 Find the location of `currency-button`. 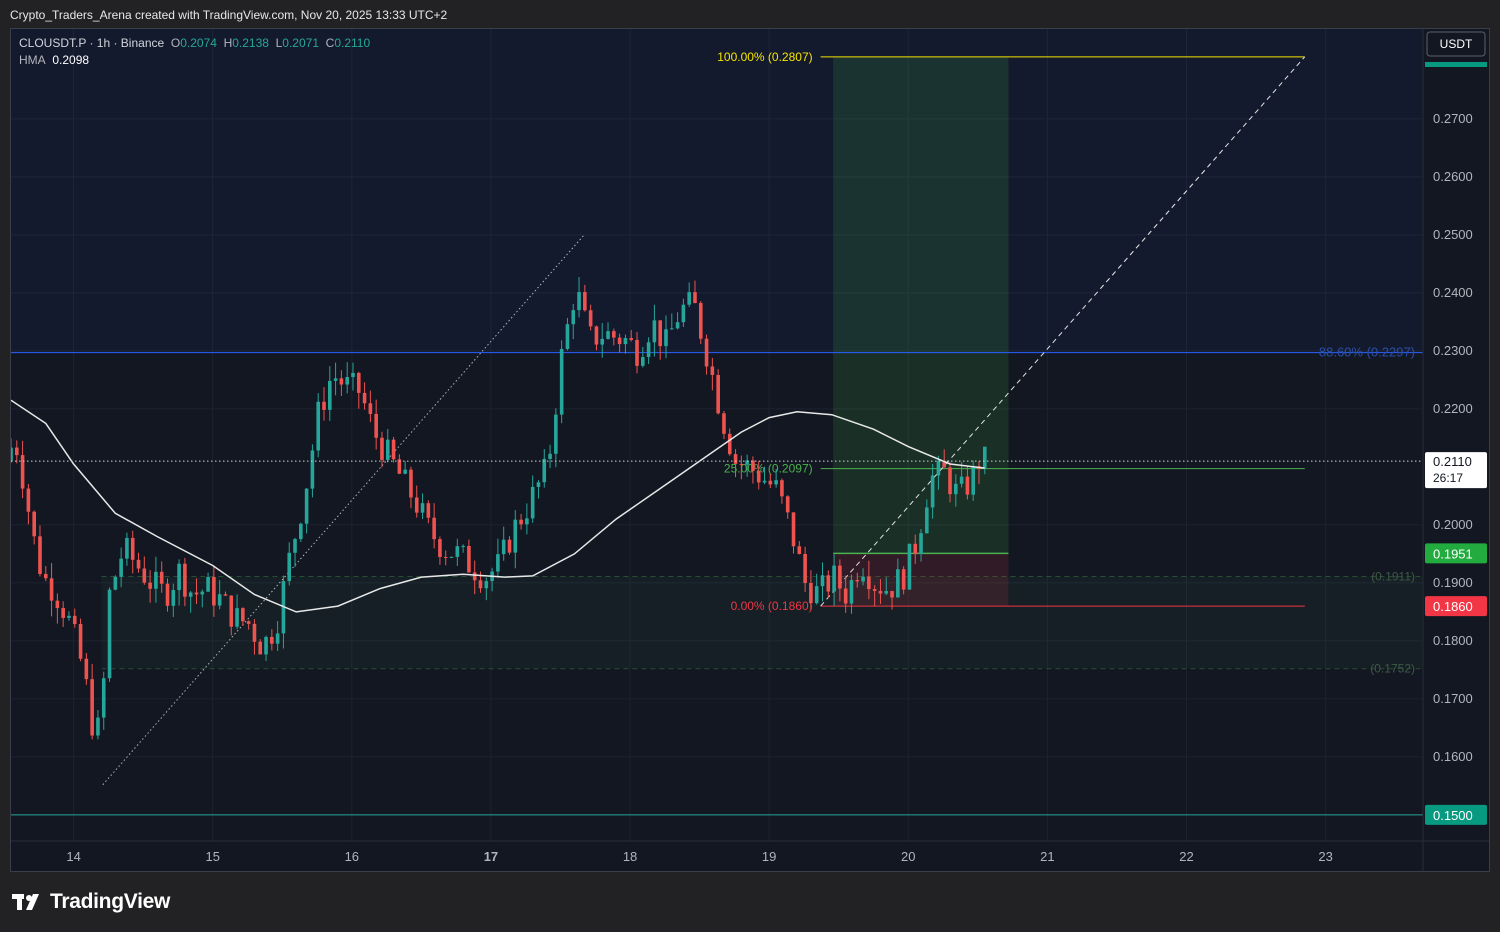

currency-button is located at coordinates (1456, 44).